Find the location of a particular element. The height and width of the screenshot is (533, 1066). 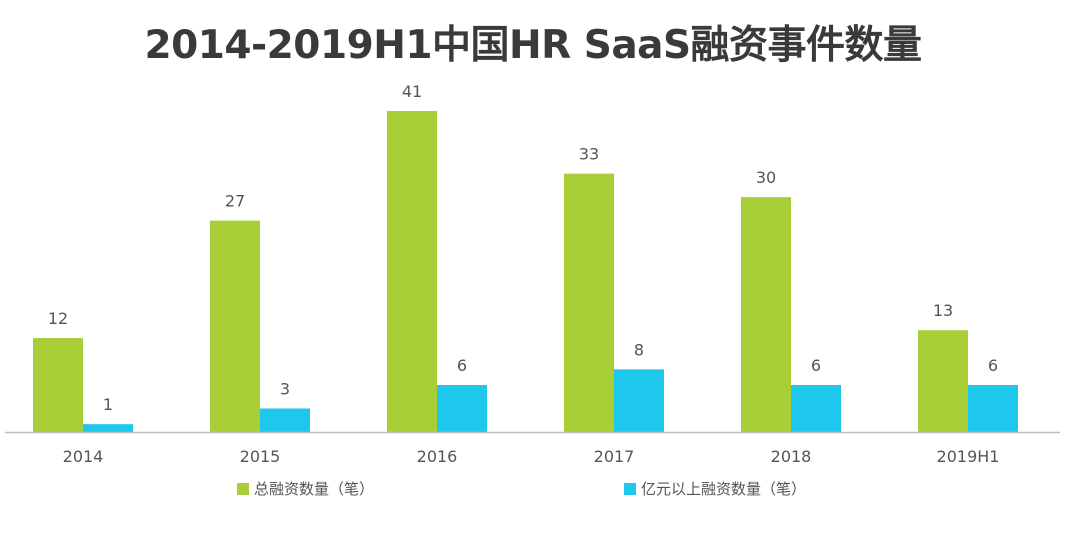

bar-total-2014 is located at coordinates (58, 385).